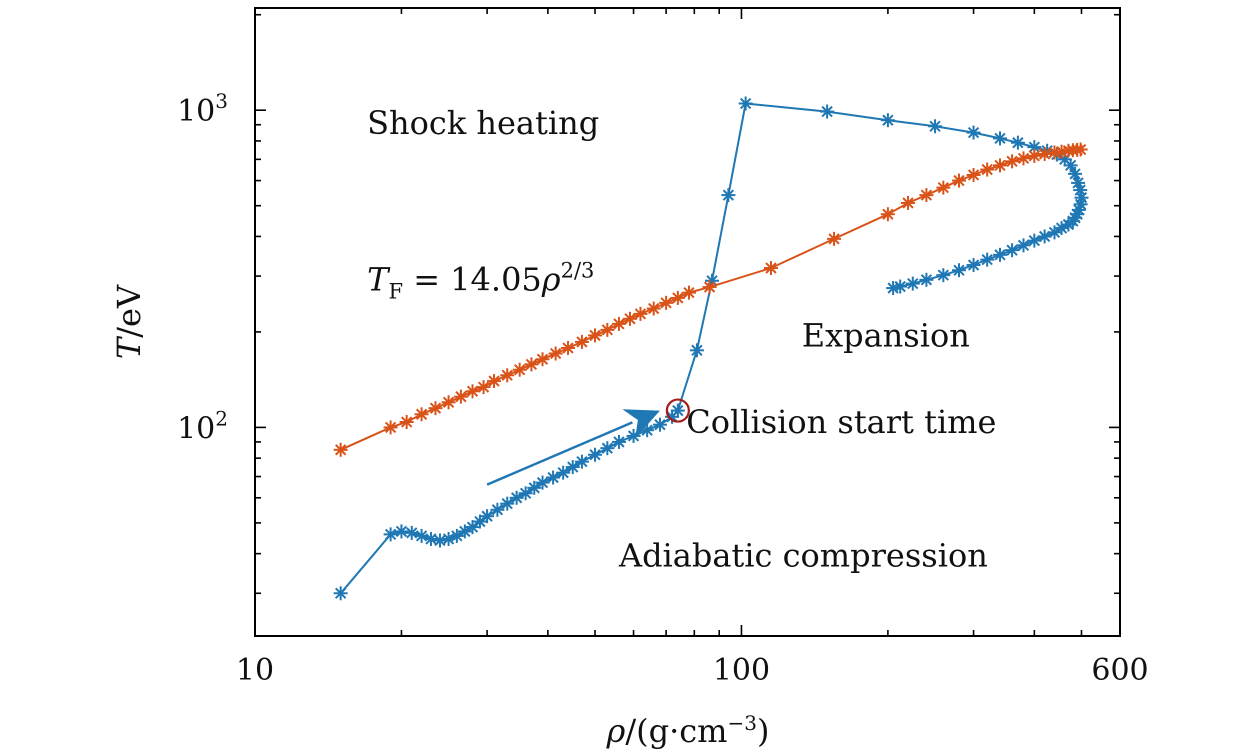 Image resolution: width=1260 pixels, height=756 pixels. I want to click on x-tick-label: 100, so click(741, 670).